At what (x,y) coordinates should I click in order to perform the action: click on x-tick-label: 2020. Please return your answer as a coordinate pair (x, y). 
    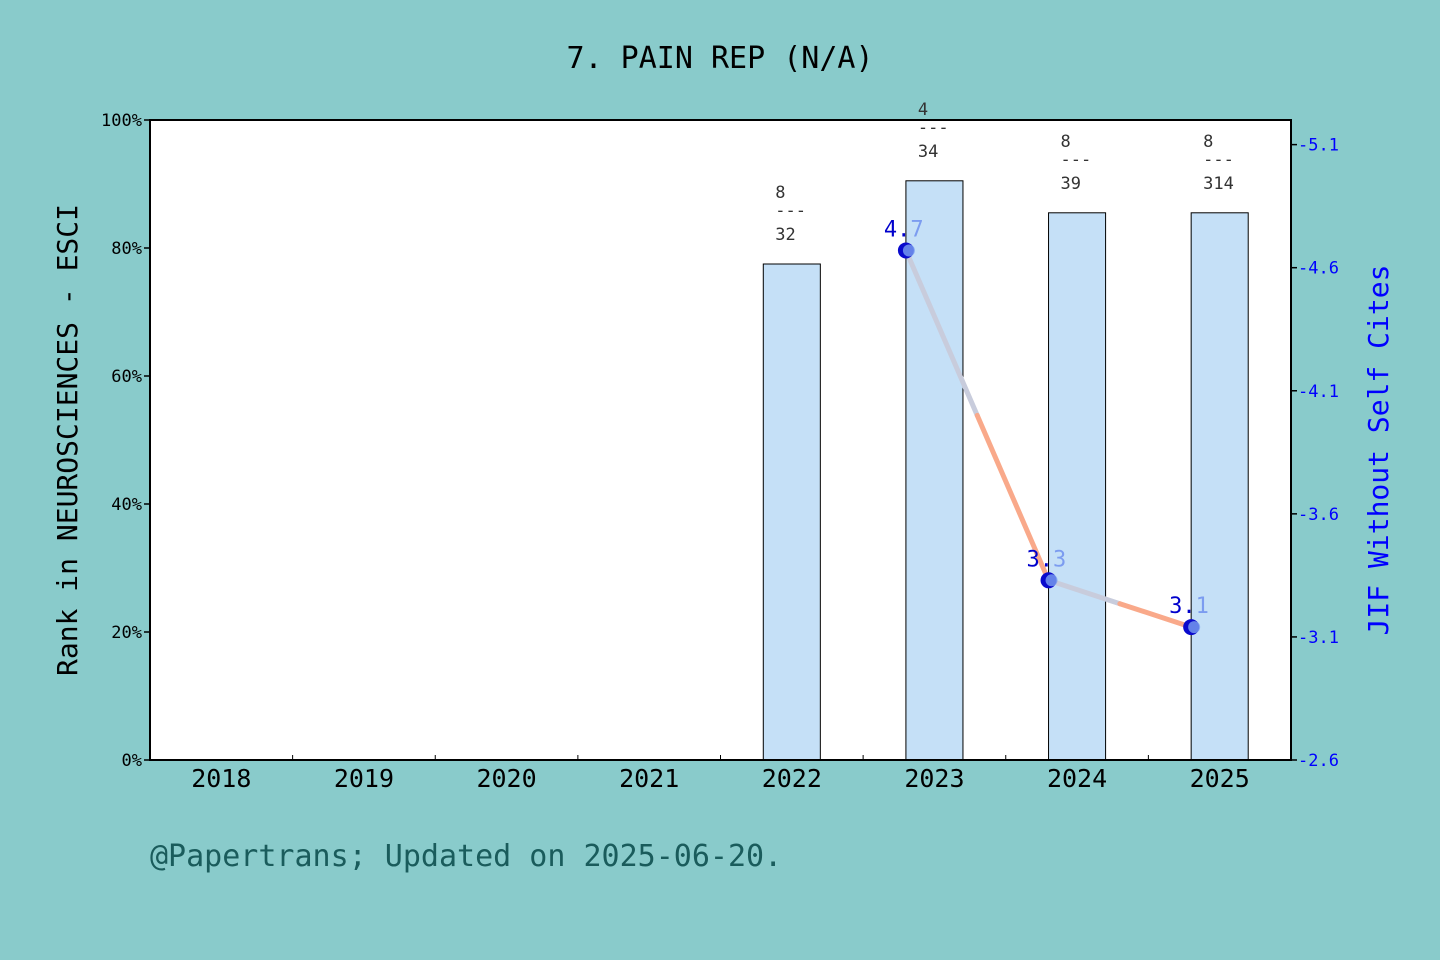
    Looking at the image, I should click on (506, 778).